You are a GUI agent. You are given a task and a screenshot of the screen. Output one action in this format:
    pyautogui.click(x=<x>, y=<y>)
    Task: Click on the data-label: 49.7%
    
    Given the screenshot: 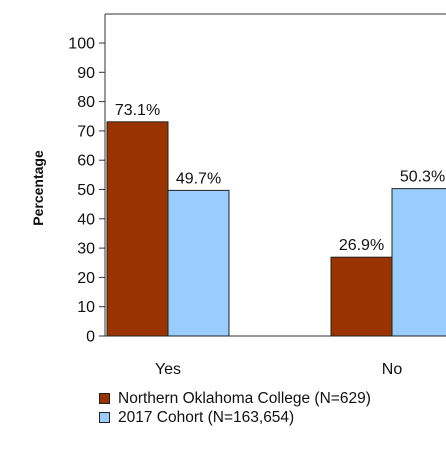 What is the action you would take?
    pyautogui.click(x=198, y=178)
    